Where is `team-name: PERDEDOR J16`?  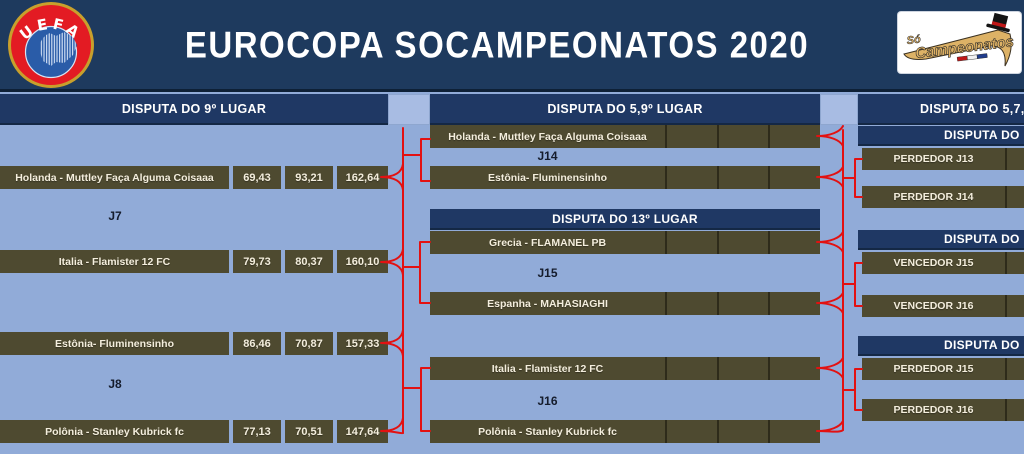 team-name: PERDEDOR J16 is located at coordinates (933, 410).